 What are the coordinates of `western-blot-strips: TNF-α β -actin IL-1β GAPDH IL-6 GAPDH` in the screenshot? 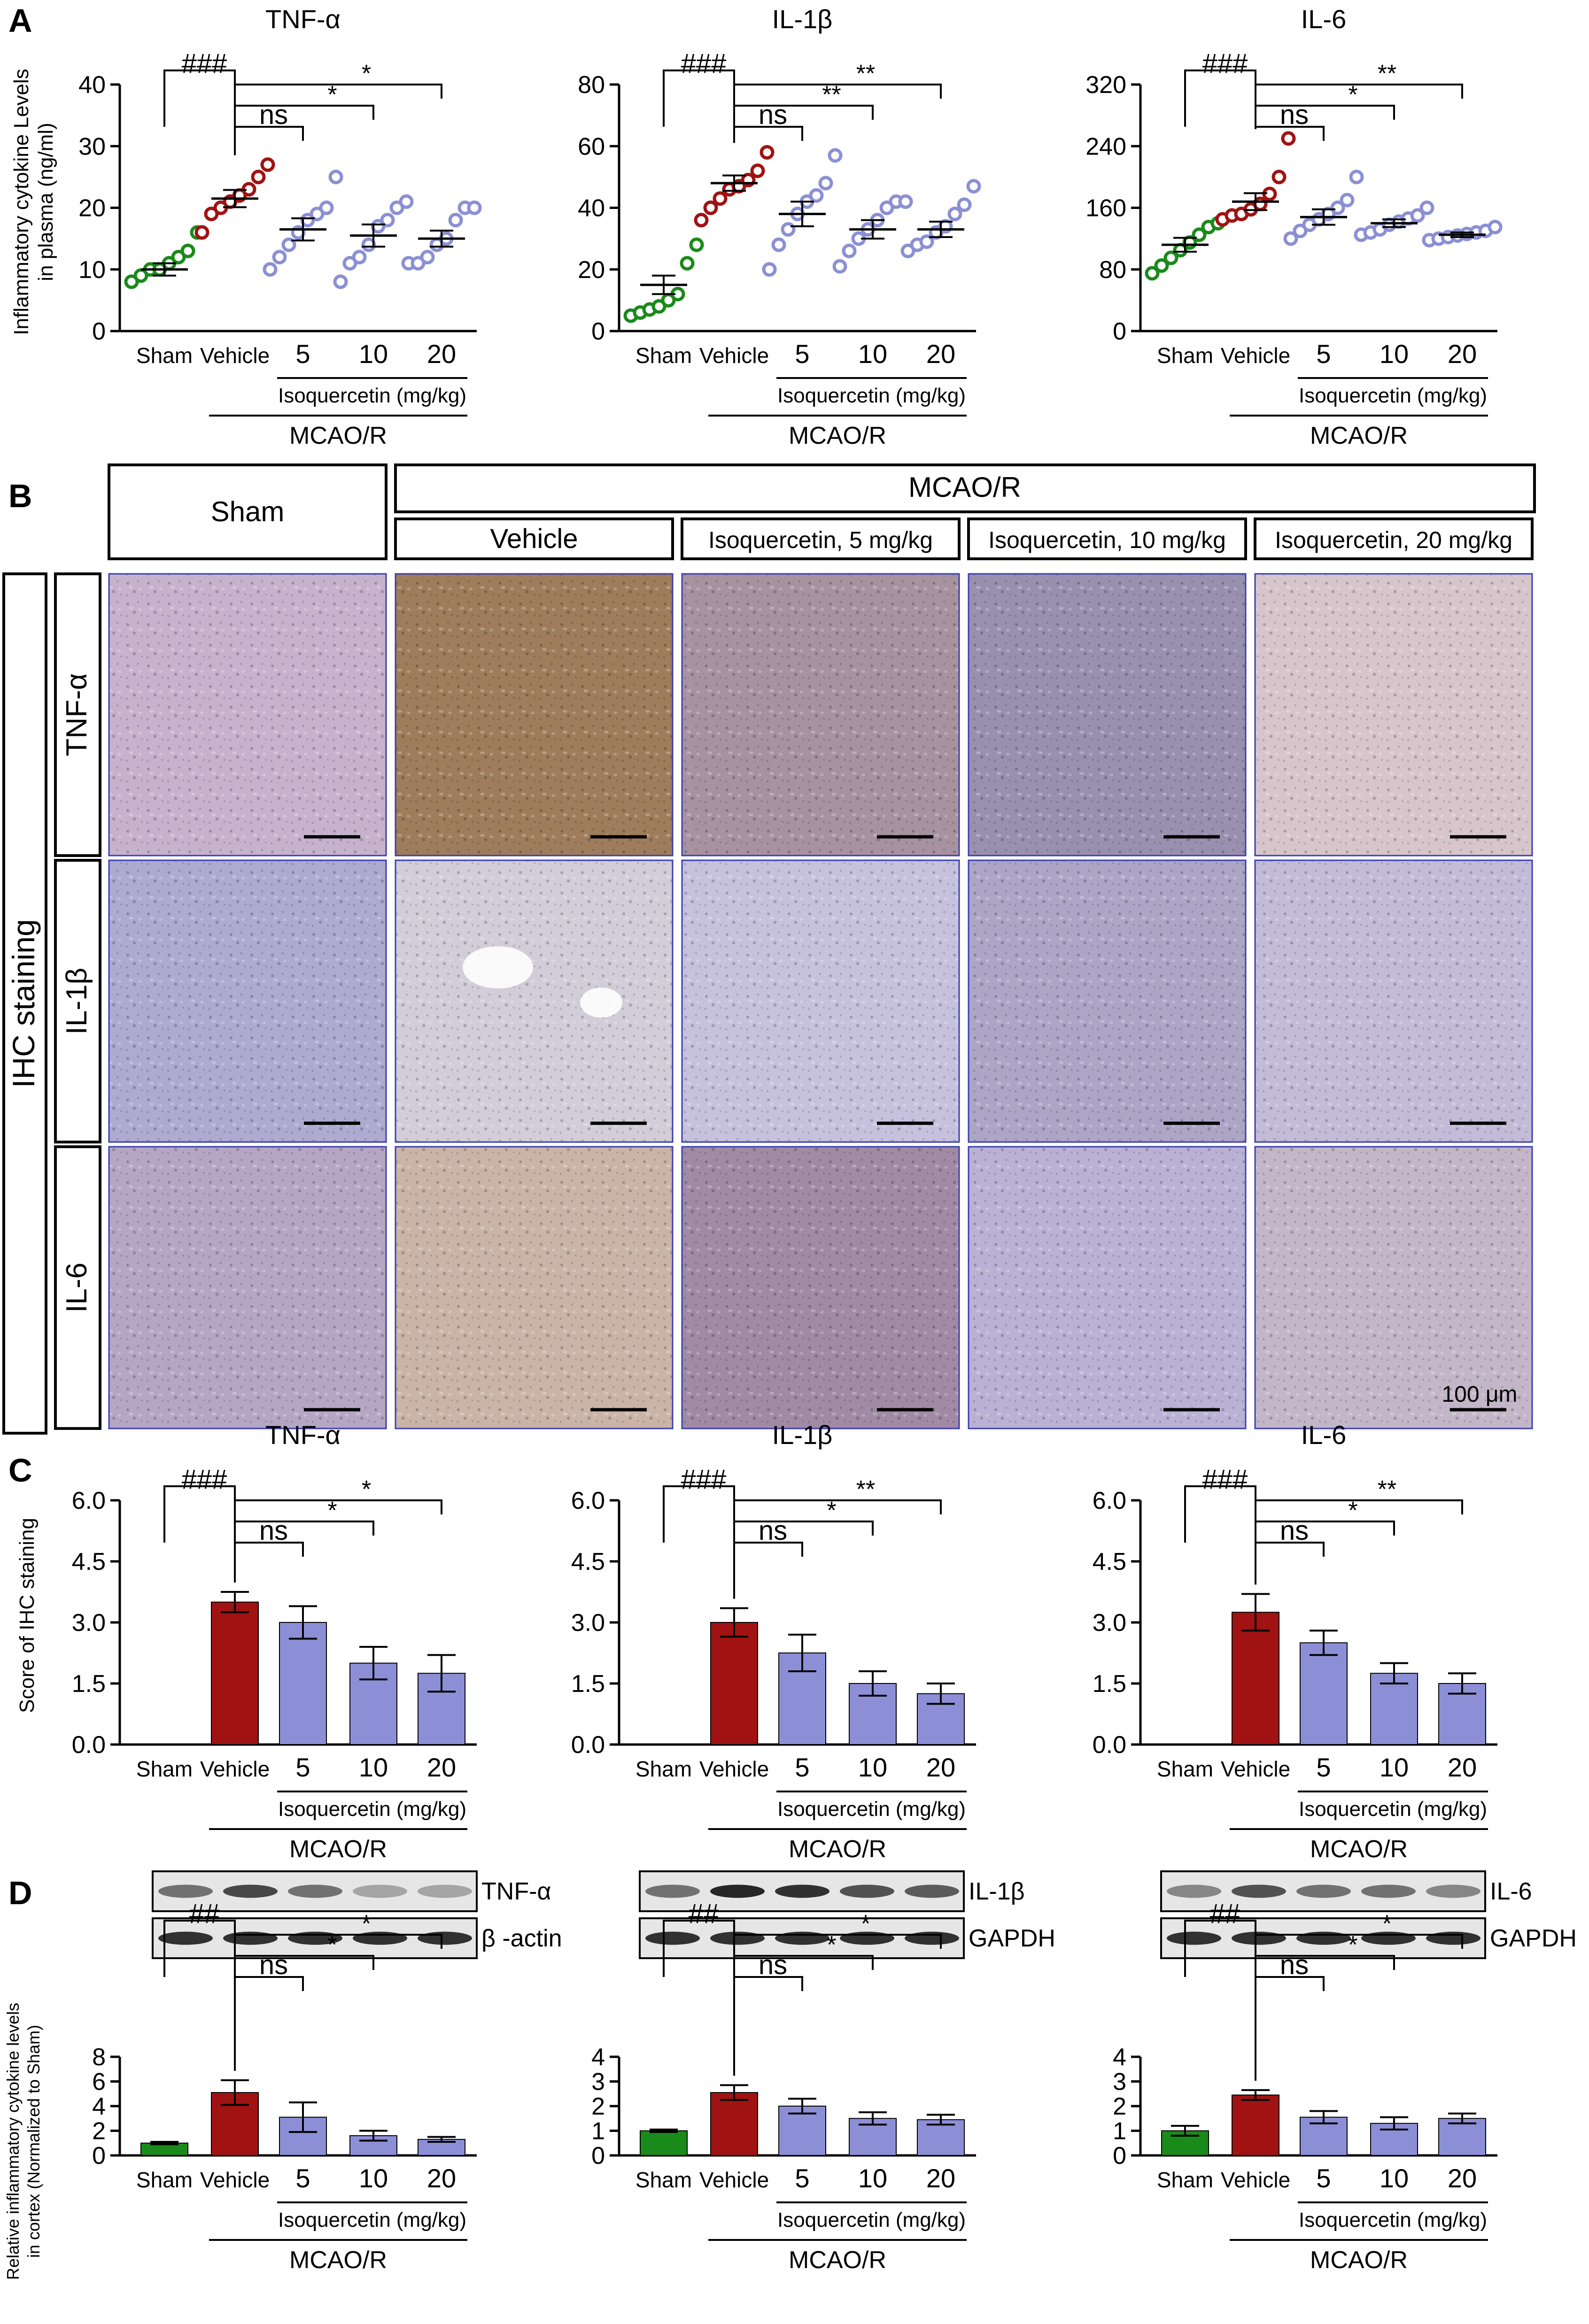 It's located at (865, 1914).